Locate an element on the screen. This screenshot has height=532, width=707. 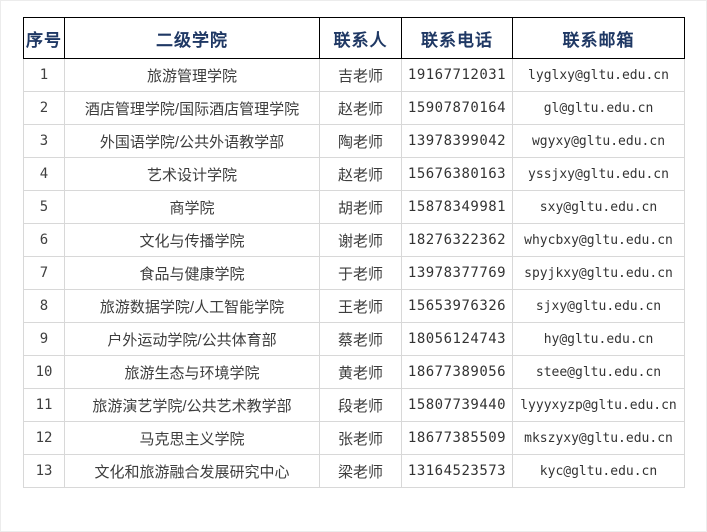
cell-college: 旅游数据学院/人工智能学院 is located at coordinates (192, 306).